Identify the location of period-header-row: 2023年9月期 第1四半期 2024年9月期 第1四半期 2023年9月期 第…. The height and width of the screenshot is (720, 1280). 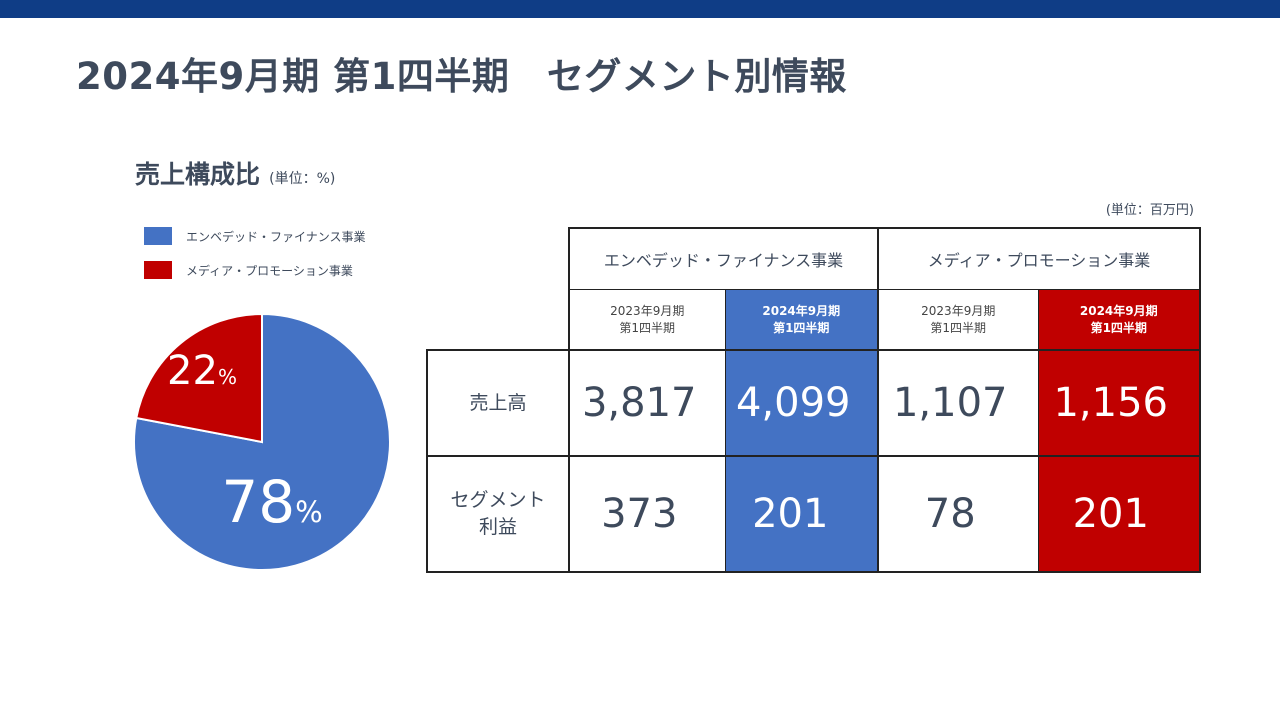
(814, 320).